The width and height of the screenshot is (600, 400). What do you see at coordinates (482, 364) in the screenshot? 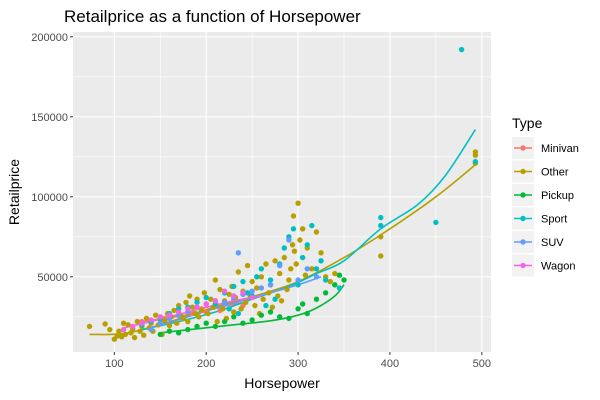
I see `x-tick-label: 500` at bounding box center [482, 364].